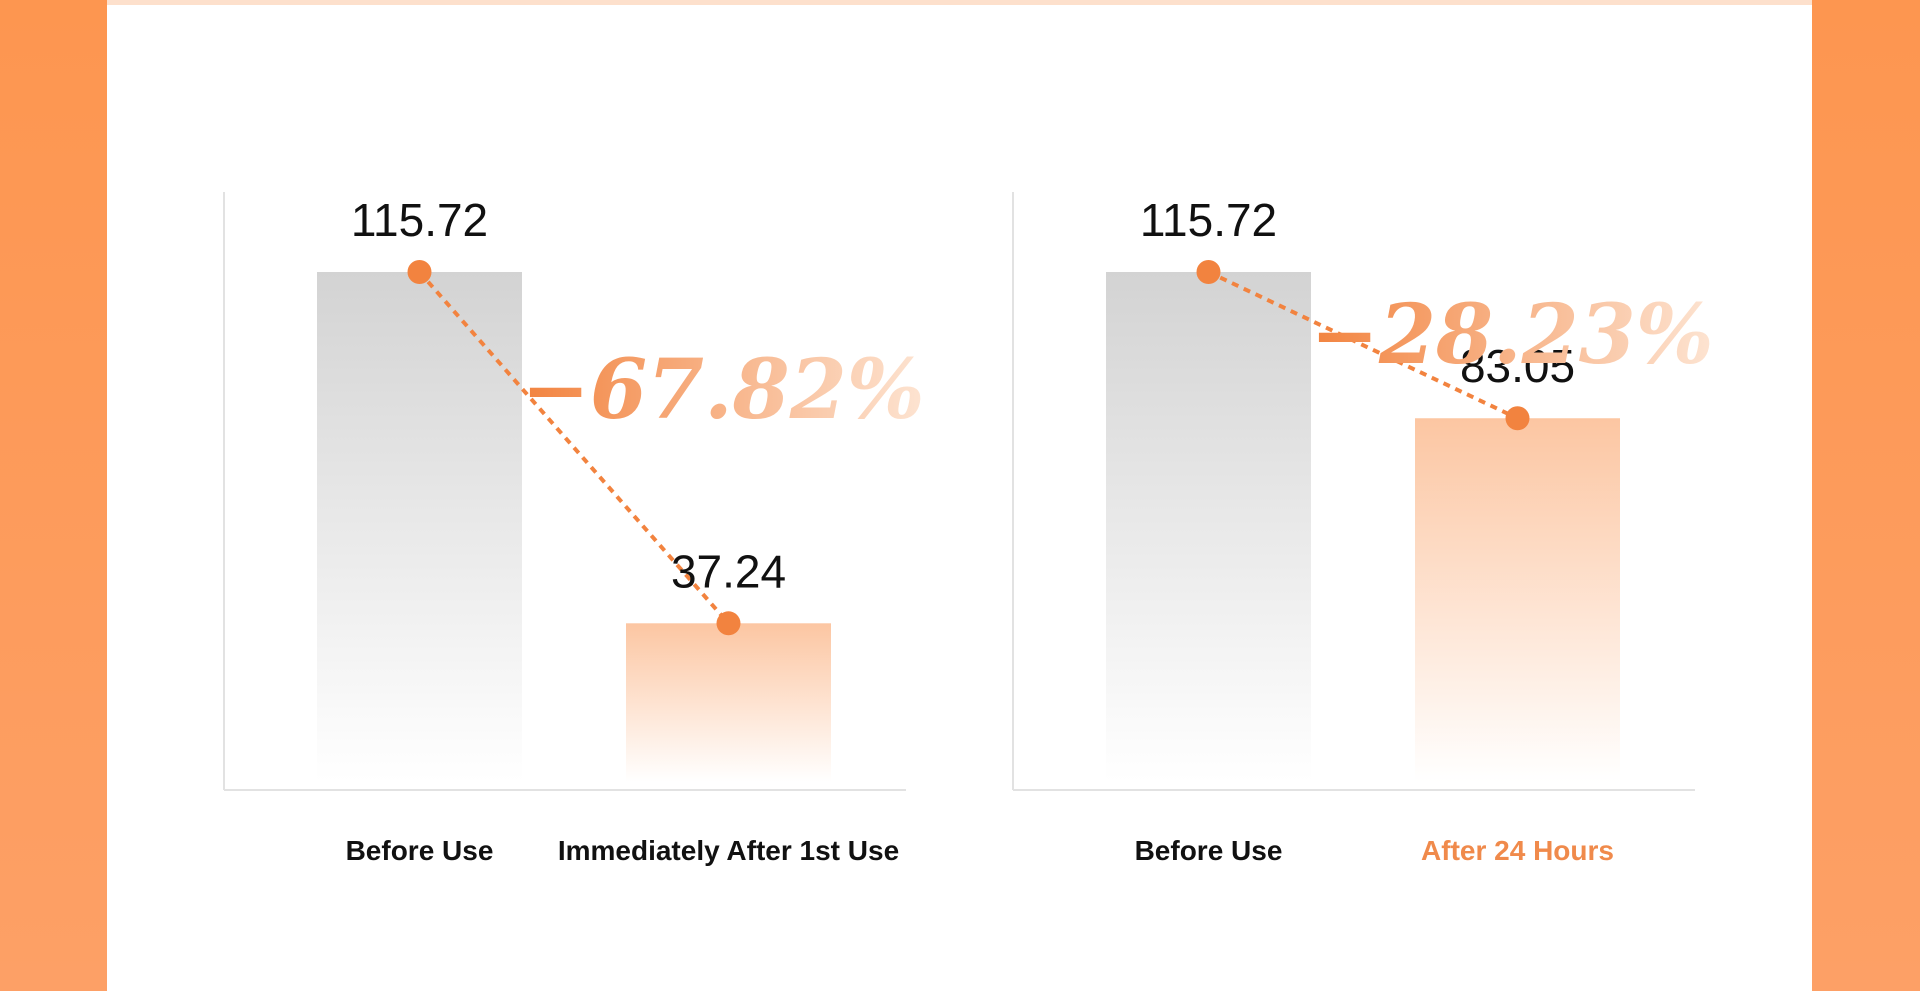  Describe the element at coordinates (1517, 366) in the screenshot. I see `value-label: 83.05` at that location.